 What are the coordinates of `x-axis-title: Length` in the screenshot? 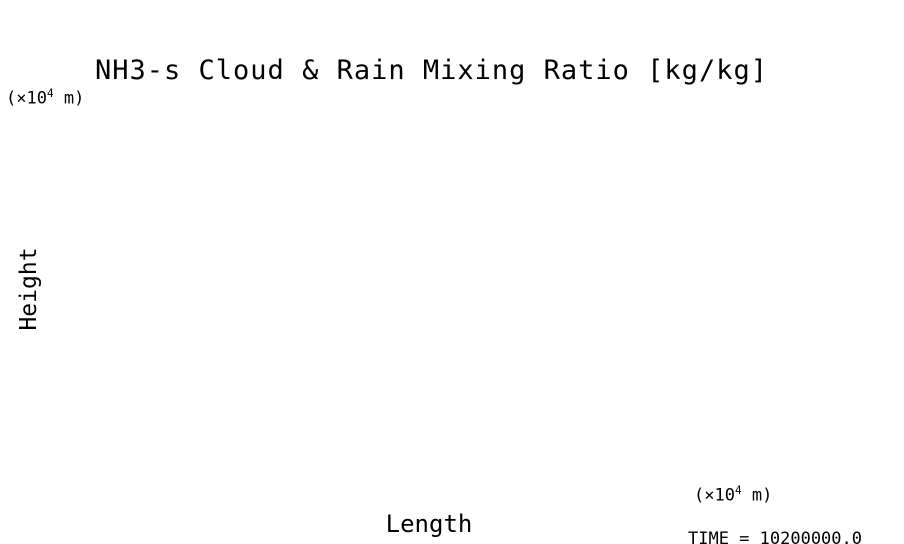 It's located at (429, 524).